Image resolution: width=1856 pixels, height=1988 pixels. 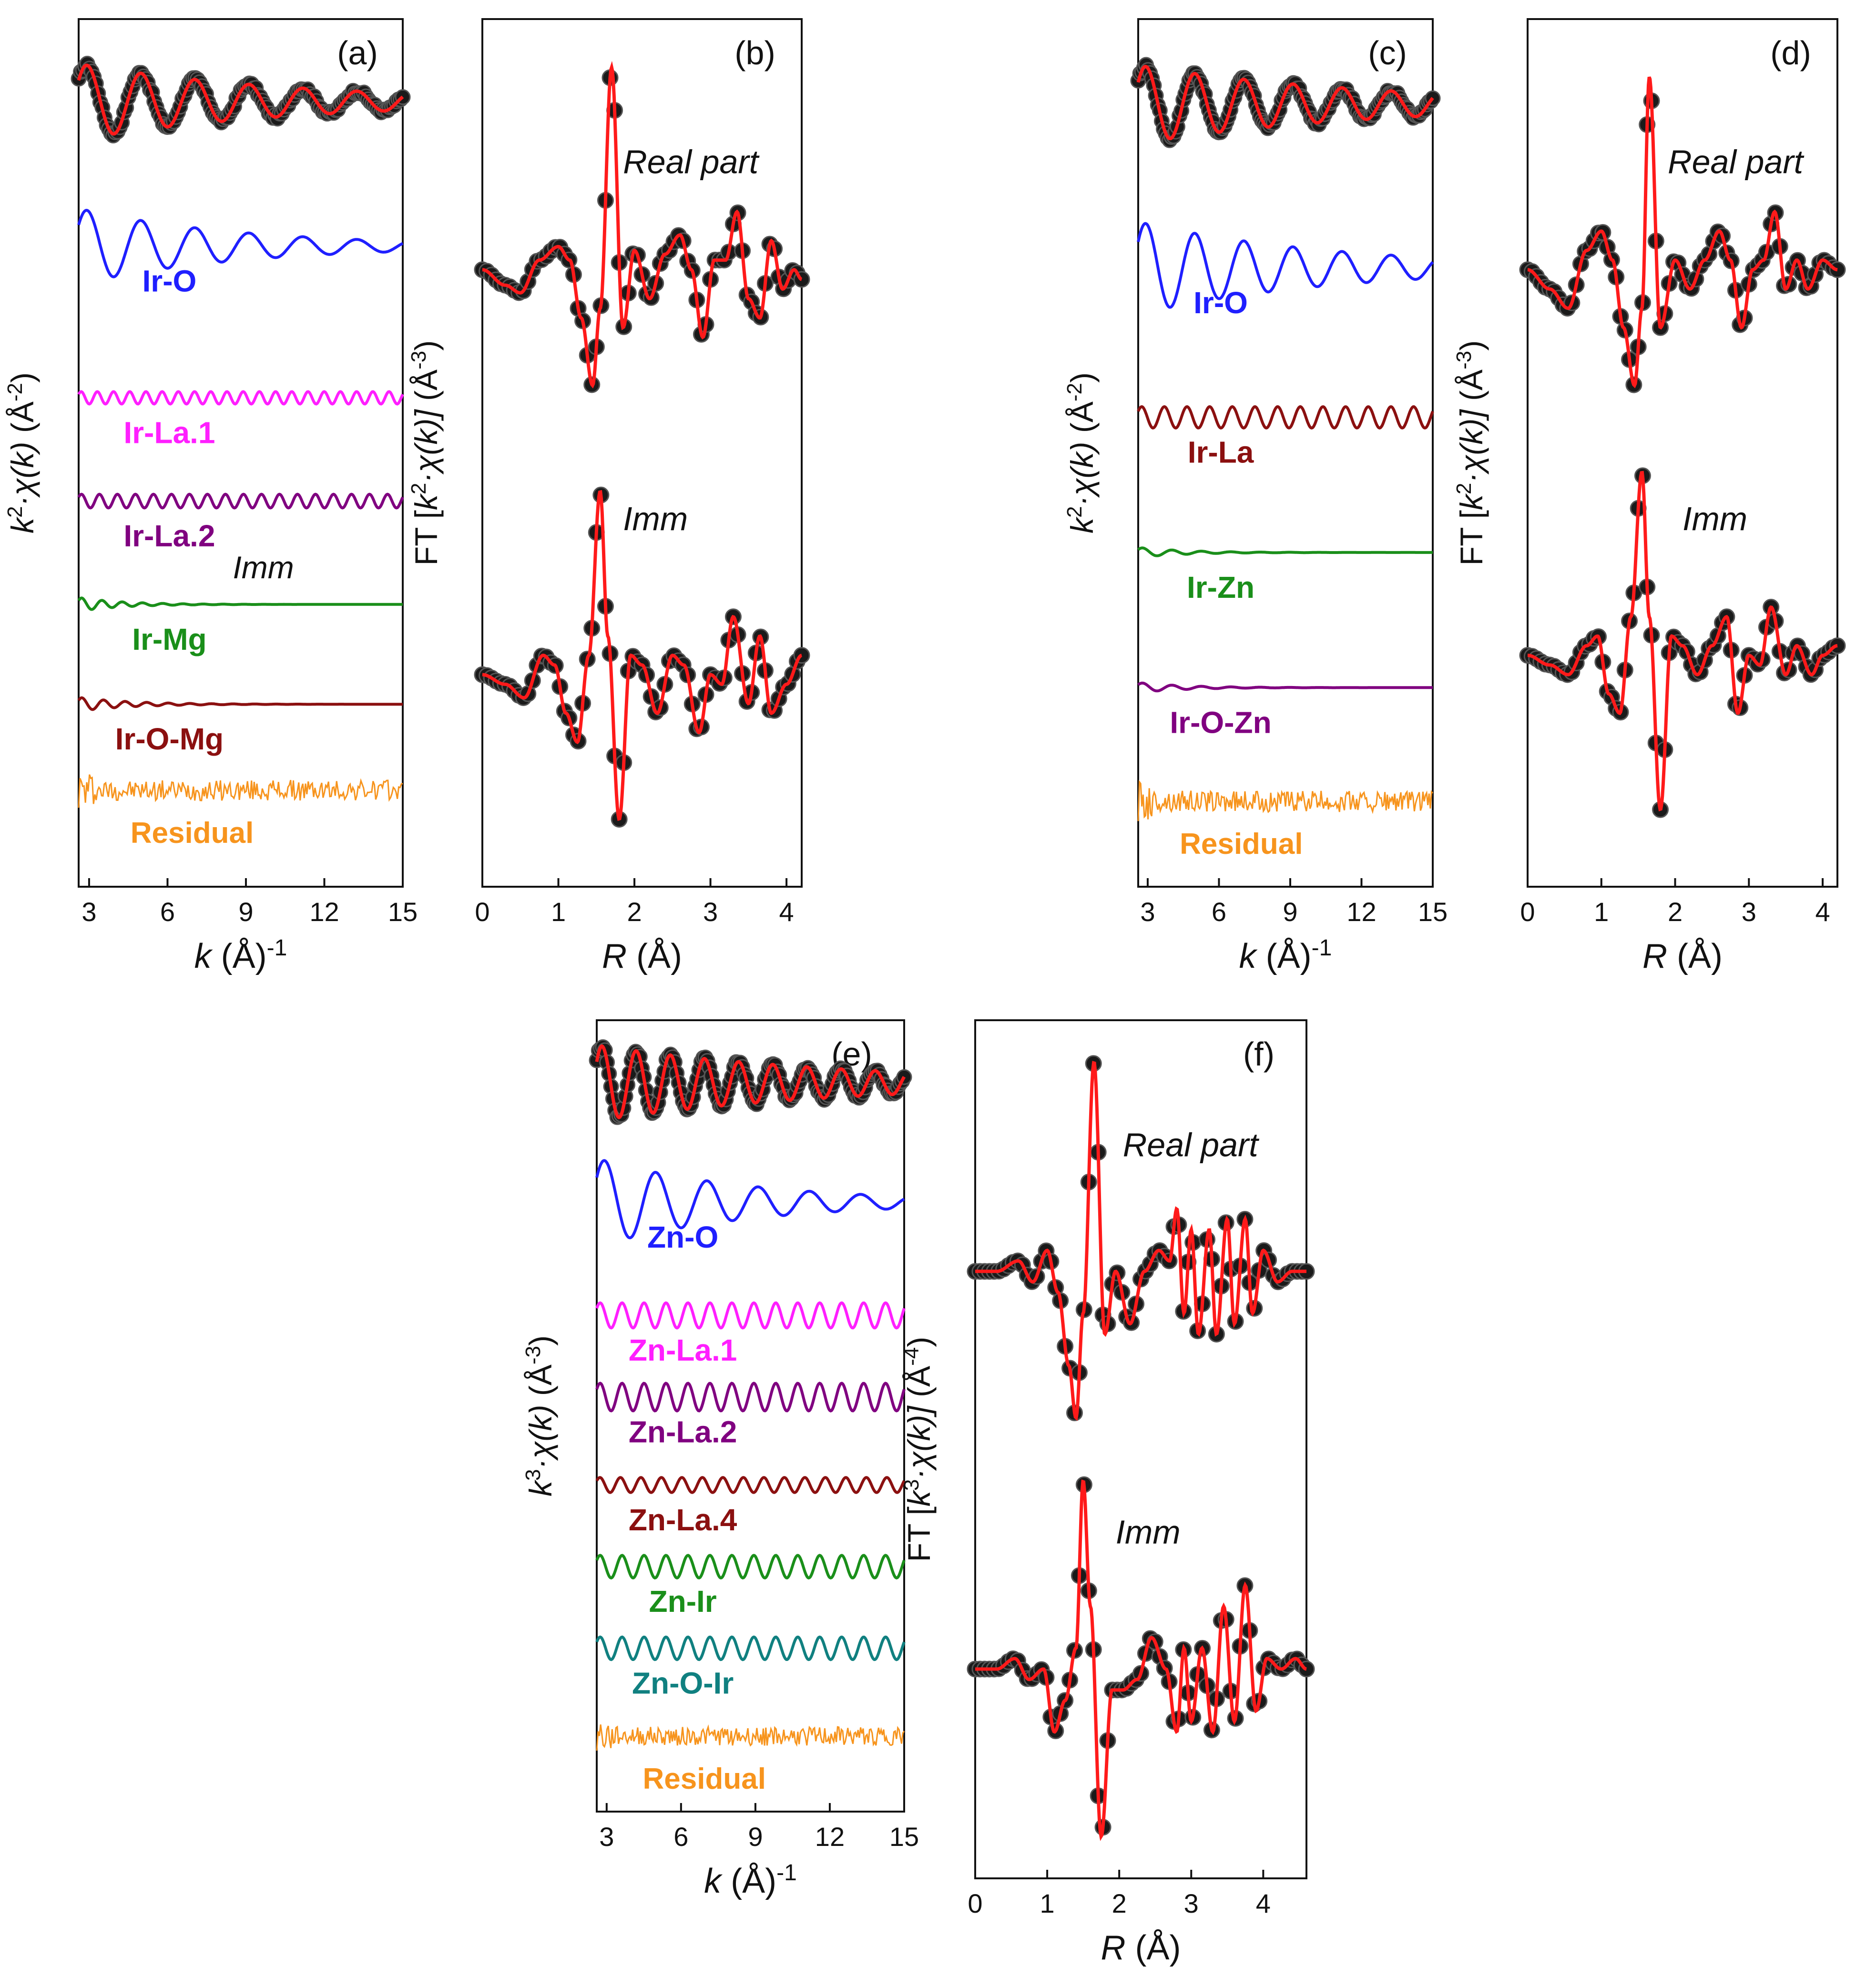 What do you see at coordinates (1221, 452) in the screenshot?
I see `panel-c-series-ir-la-label: Ir-La` at bounding box center [1221, 452].